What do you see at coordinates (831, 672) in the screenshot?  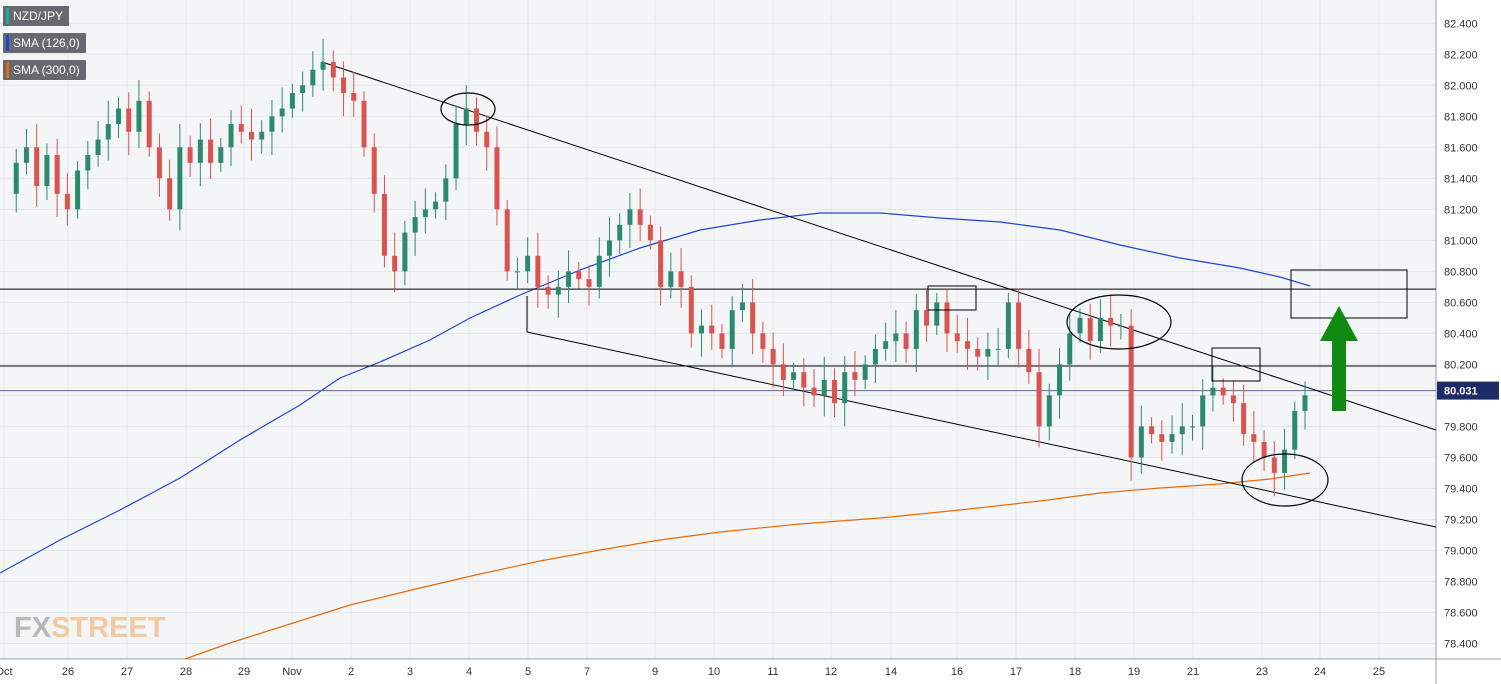 I see `x-tick-label: 12` at bounding box center [831, 672].